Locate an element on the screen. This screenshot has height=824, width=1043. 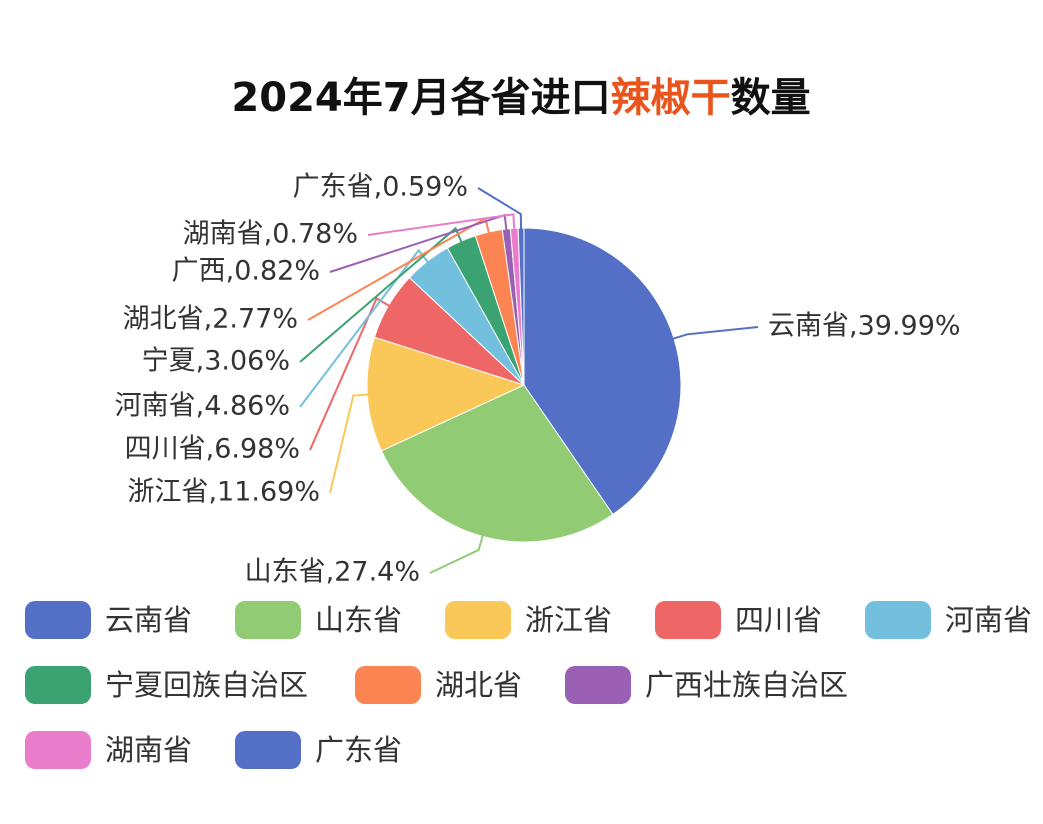
legend-label: 山东省 is located at coordinates (358, 620).